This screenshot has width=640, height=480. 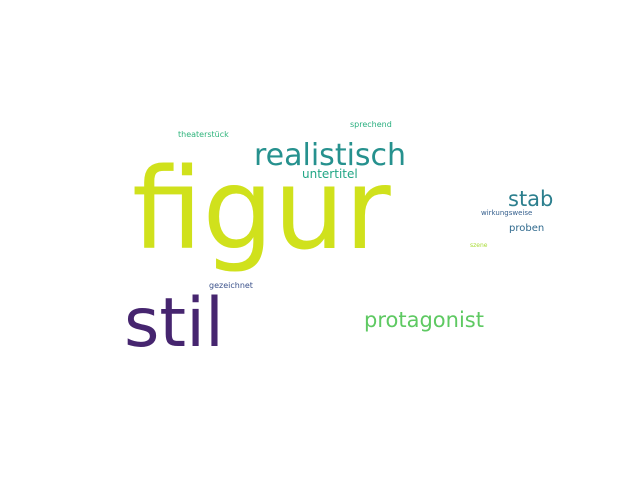 What do you see at coordinates (330, 155) in the screenshot?
I see `word-realistisch: realistisch` at bounding box center [330, 155].